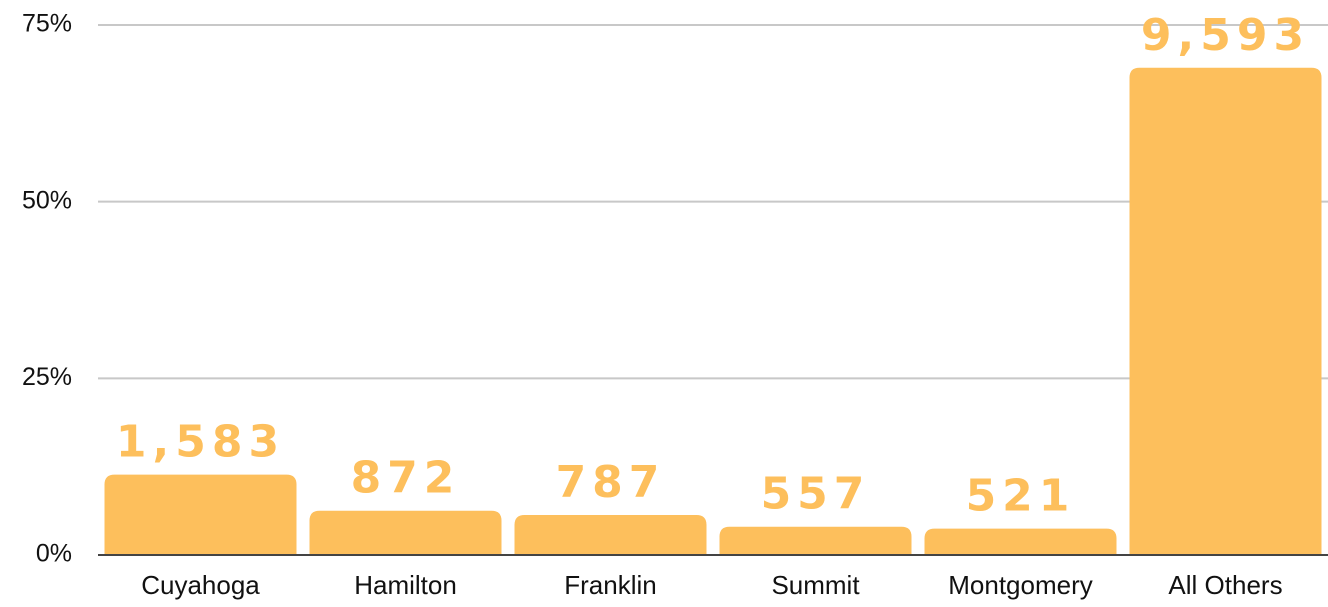  What do you see at coordinates (1020, 585) in the screenshot?
I see `x-tick-label: Montgomery` at bounding box center [1020, 585].